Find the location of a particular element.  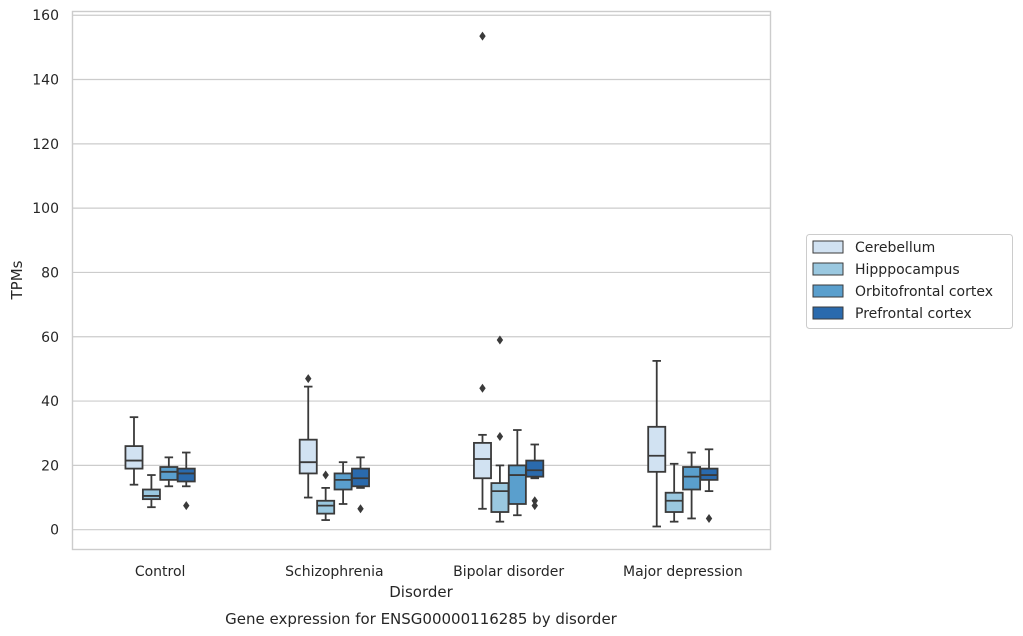

legend-frame is located at coordinates (909, 281).